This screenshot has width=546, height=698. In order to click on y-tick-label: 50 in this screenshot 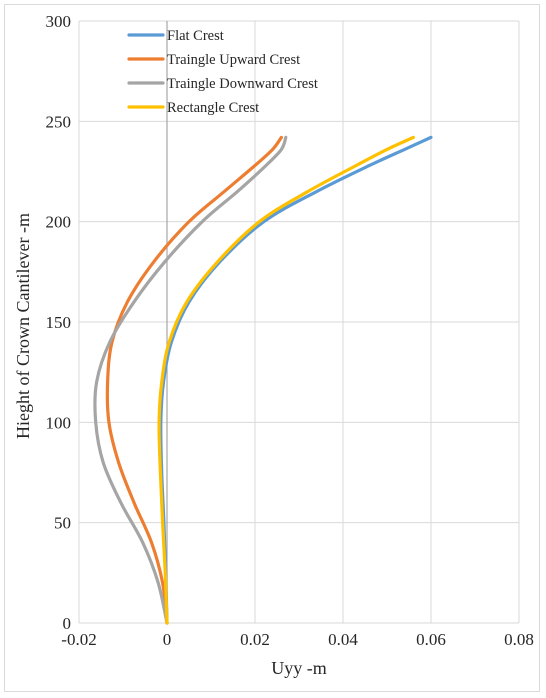, I will do `click(62, 523)`.